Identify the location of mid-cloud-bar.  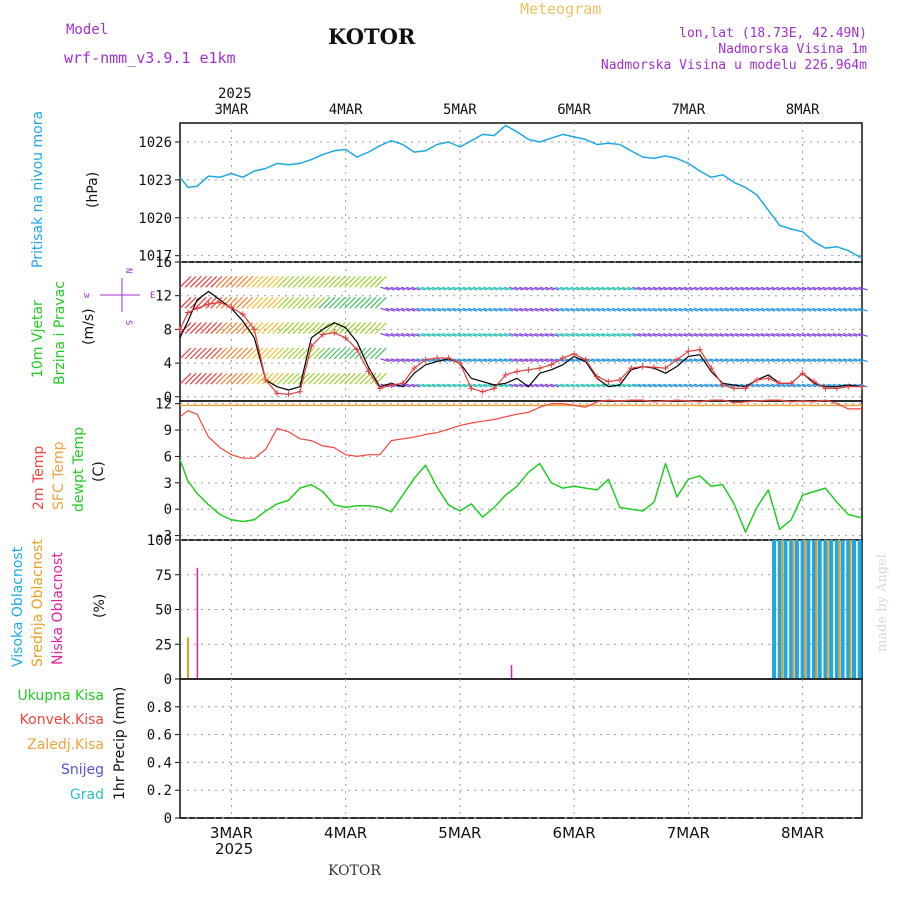
(793, 609).